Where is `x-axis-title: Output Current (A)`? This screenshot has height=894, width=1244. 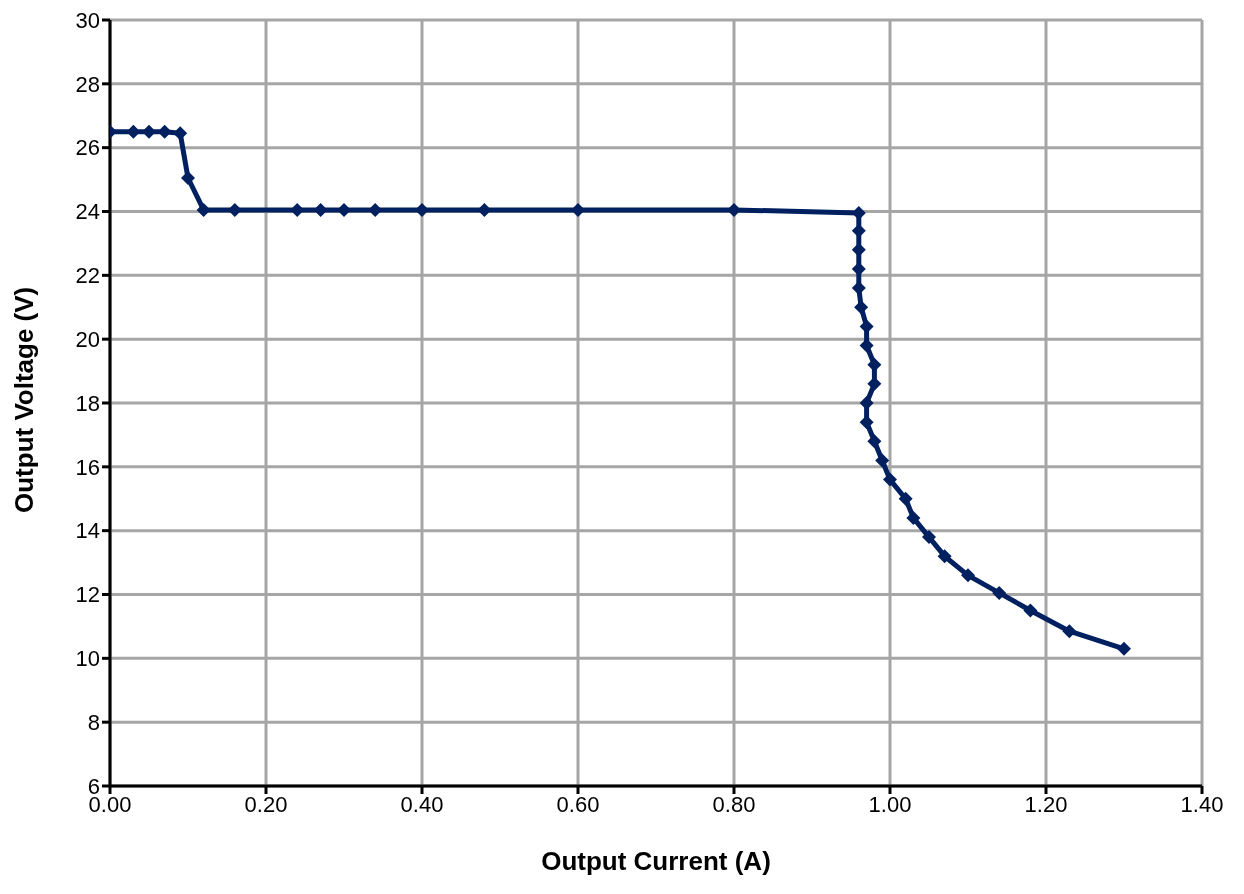 x-axis-title: Output Current (A) is located at coordinates (656, 861).